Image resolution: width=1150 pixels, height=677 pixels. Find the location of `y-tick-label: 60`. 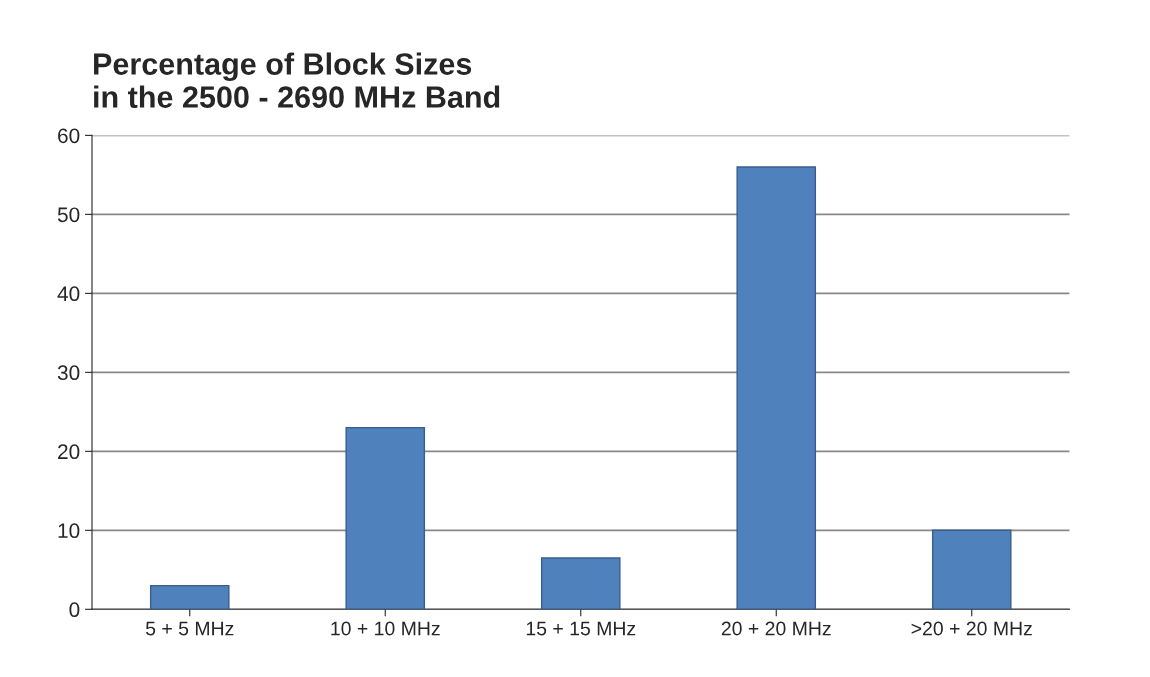

y-tick-label: 60 is located at coordinates (69, 136).